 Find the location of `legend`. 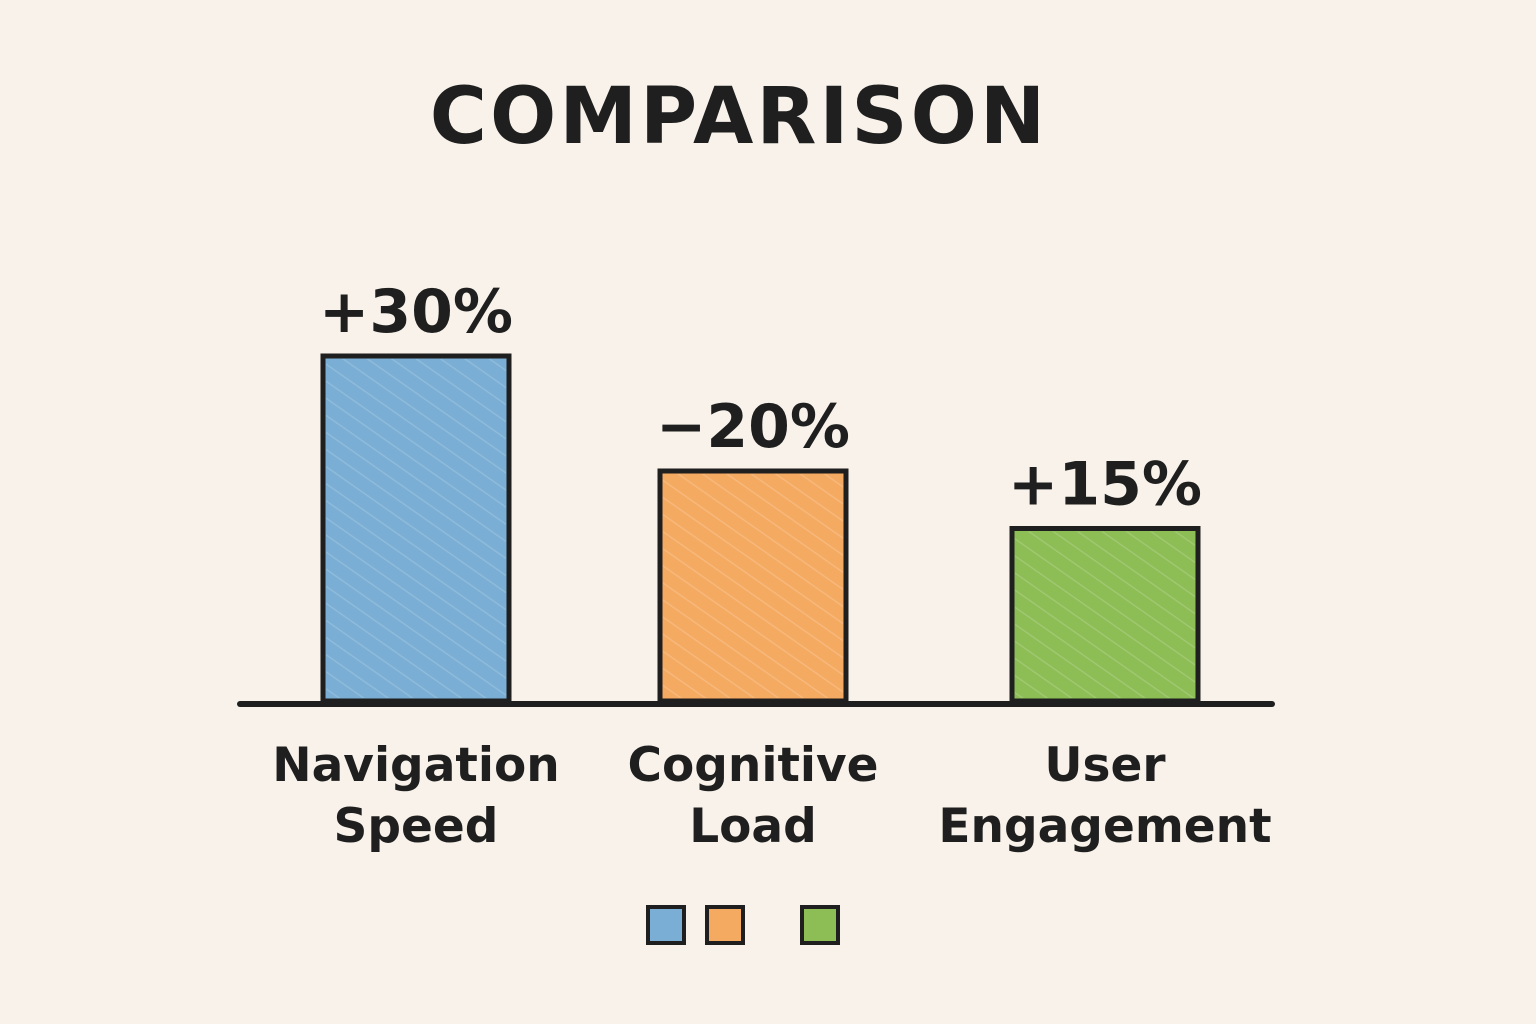

legend is located at coordinates (743, 925).